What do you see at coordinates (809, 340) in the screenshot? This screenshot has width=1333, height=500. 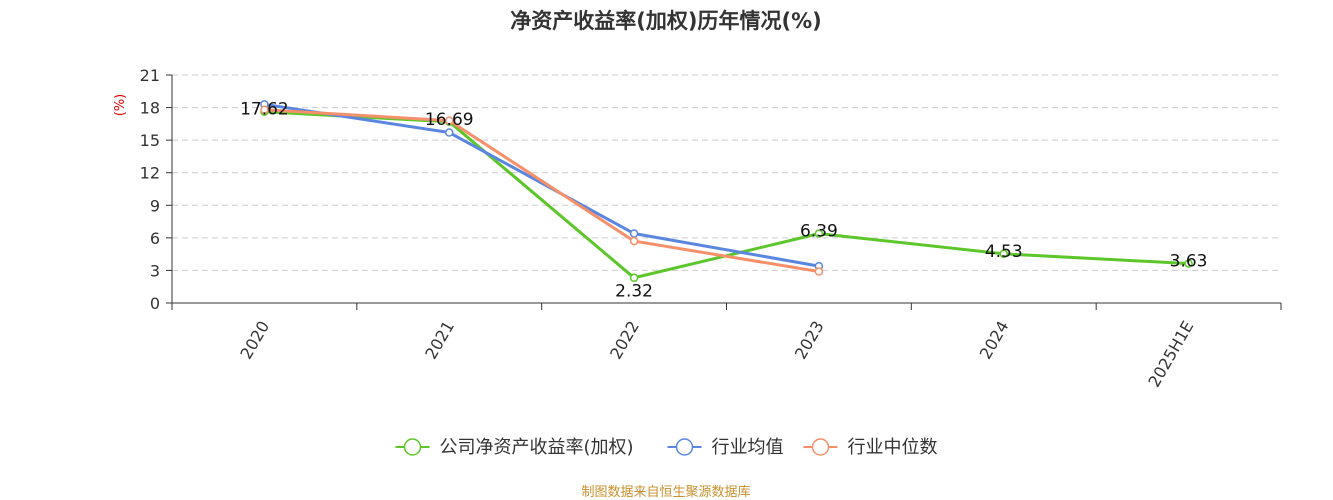 I see `x-tick-label-2023: 2023` at bounding box center [809, 340].